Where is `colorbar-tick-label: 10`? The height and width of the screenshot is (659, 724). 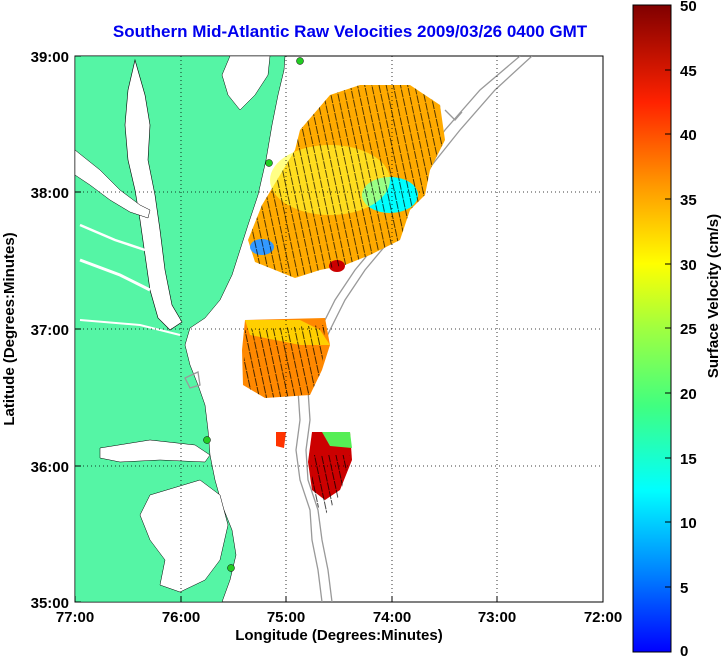
colorbar-tick-label: 10 is located at coordinates (688, 523).